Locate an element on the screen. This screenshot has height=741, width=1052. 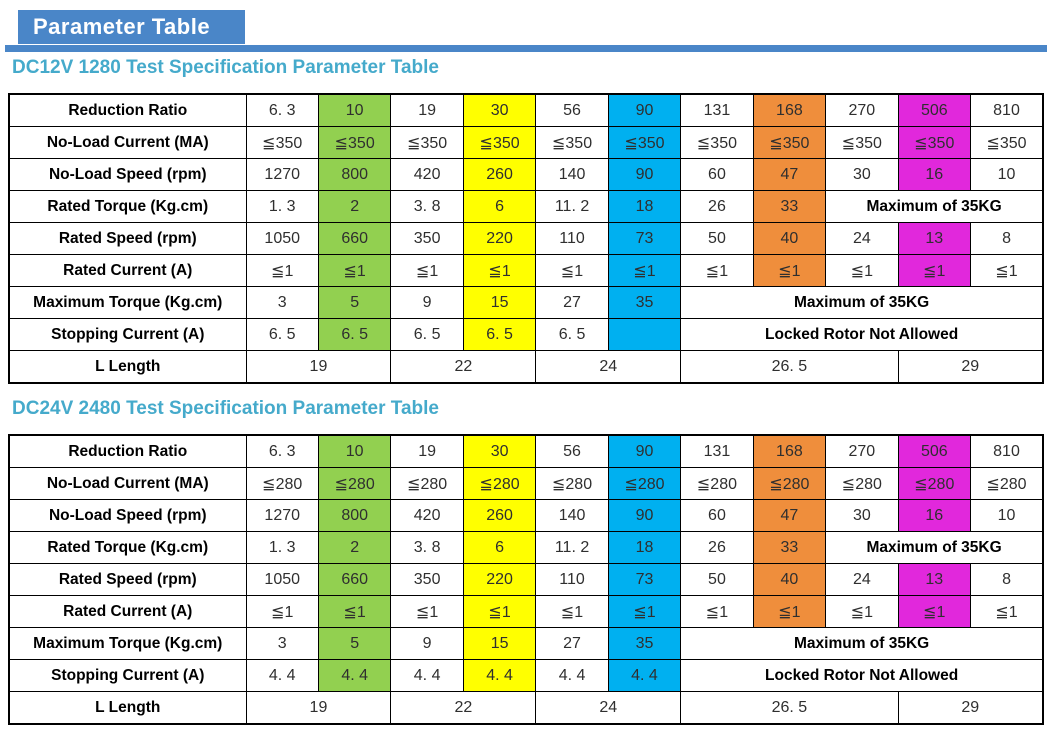
table-cell: 168 is located at coordinates (789, 451).